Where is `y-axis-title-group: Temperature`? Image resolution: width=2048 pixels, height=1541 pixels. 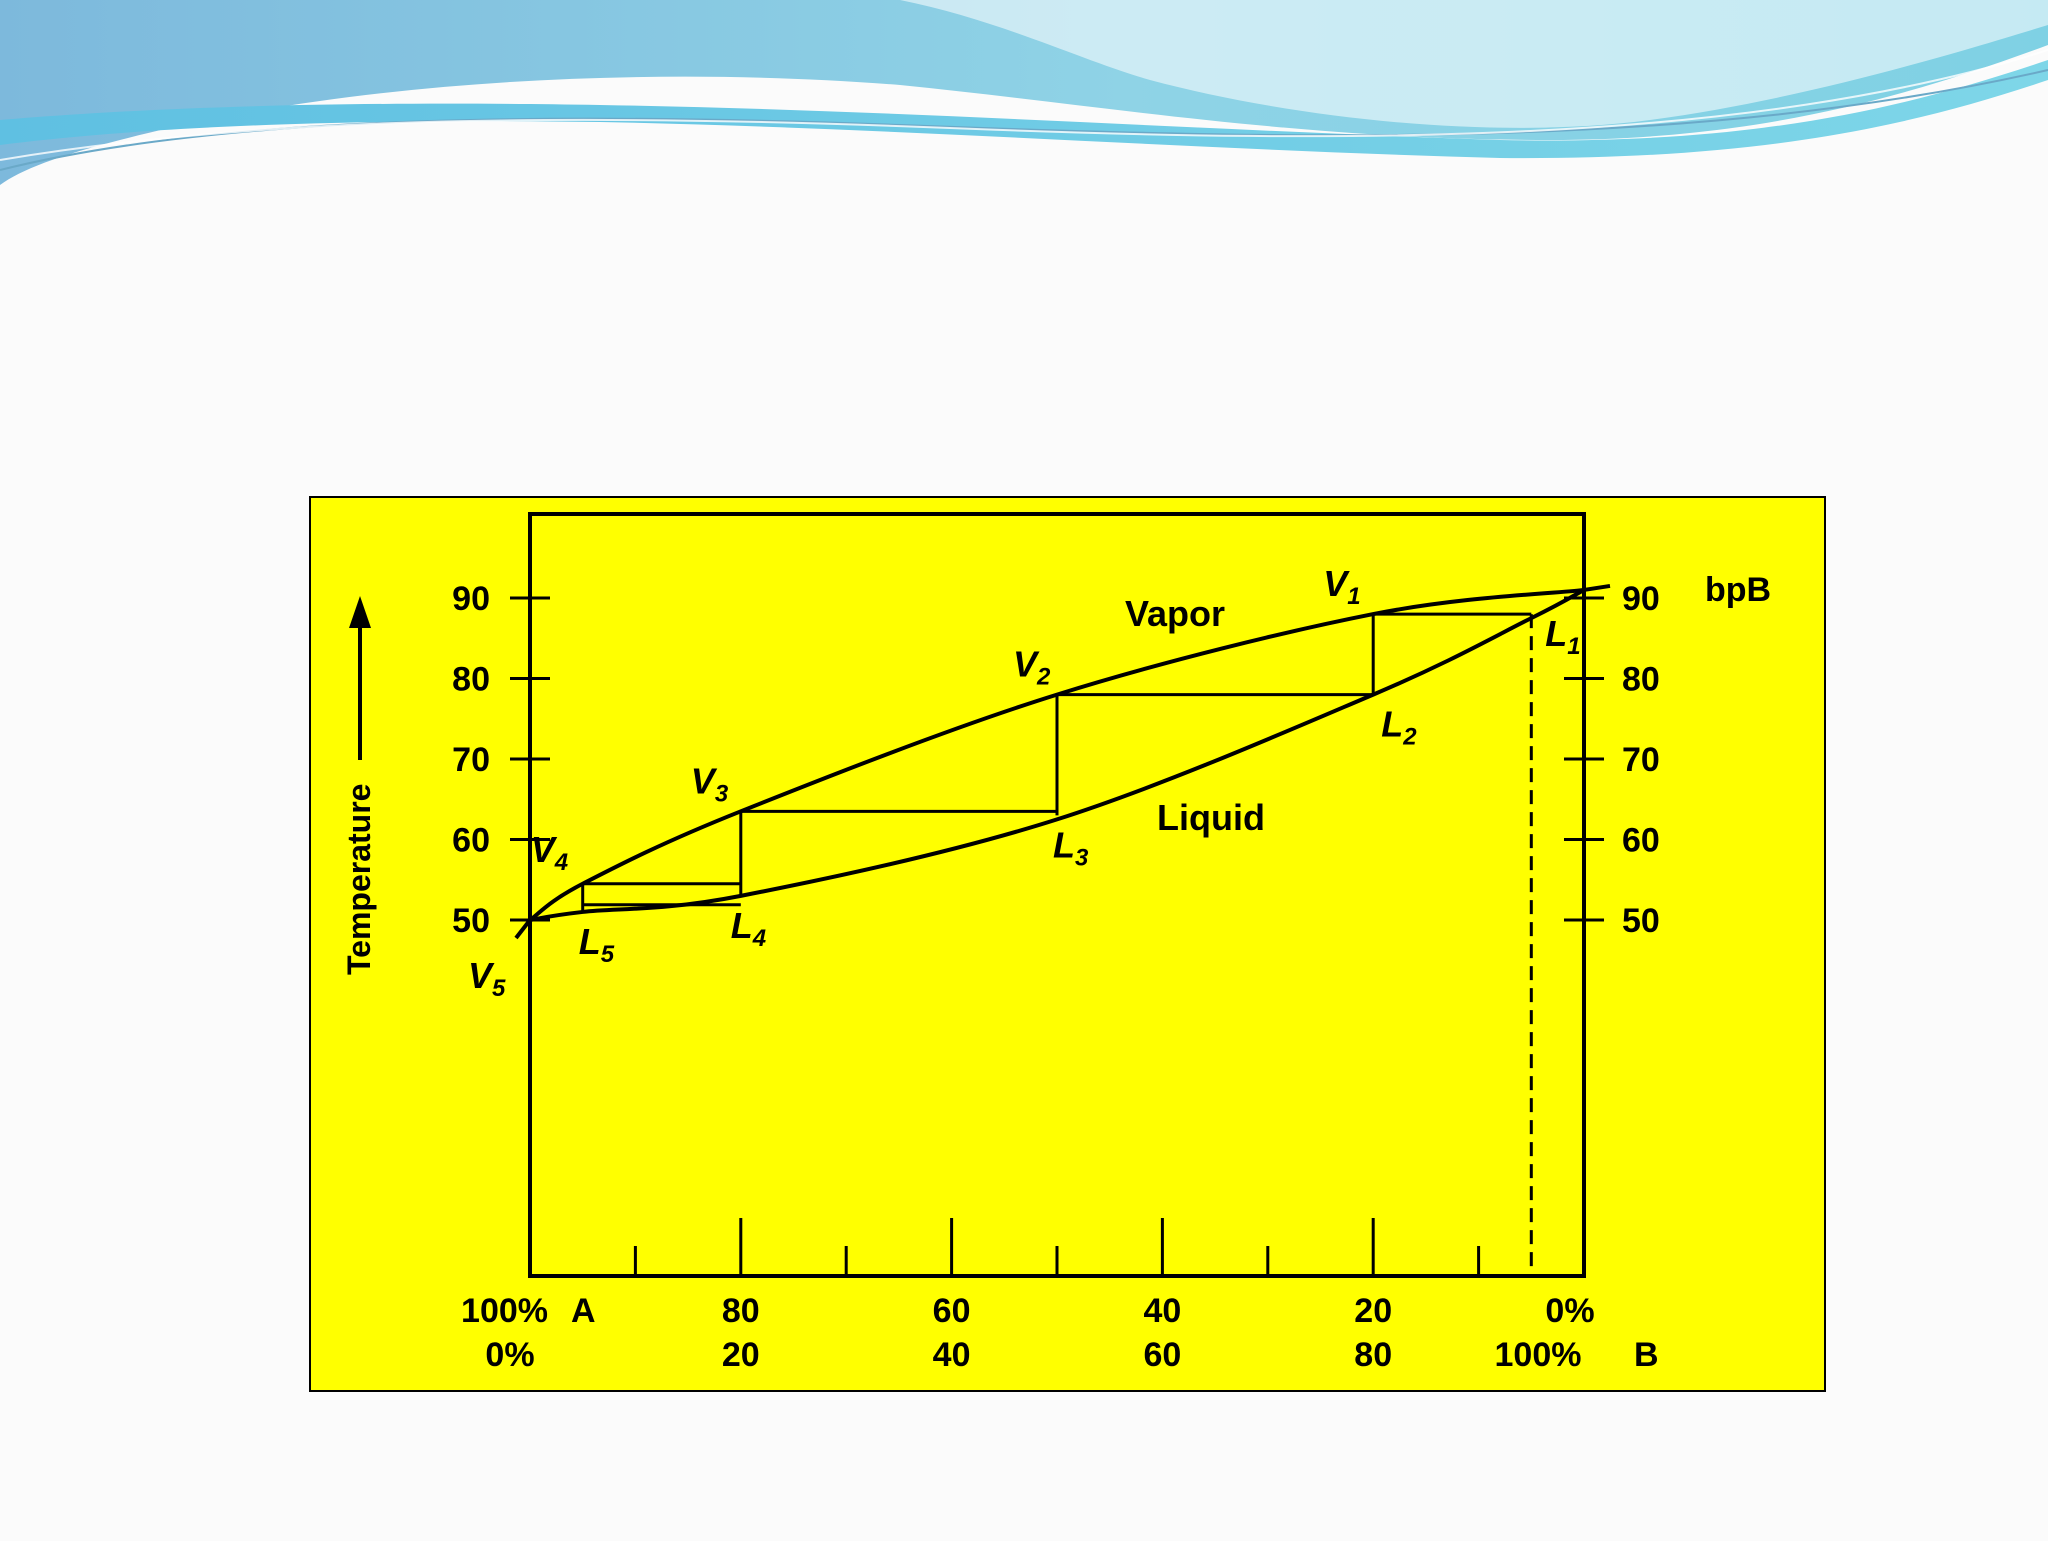 y-axis-title-group: Temperature is located at coordinates (359, 785).